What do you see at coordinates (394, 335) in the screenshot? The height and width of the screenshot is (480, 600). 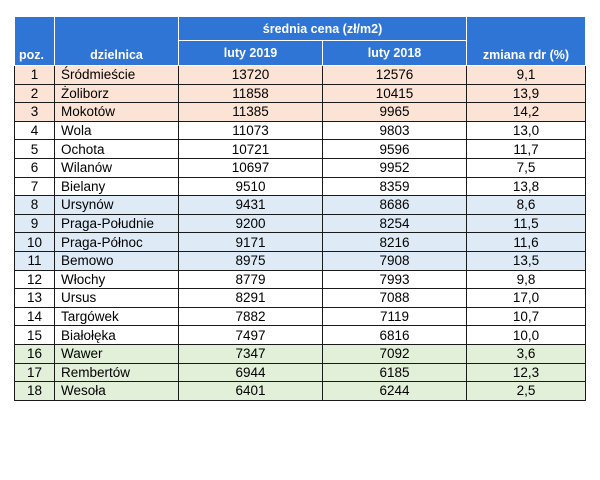 I see `price-feb-2018-cell: 6816` at bounding box center [394, 335].